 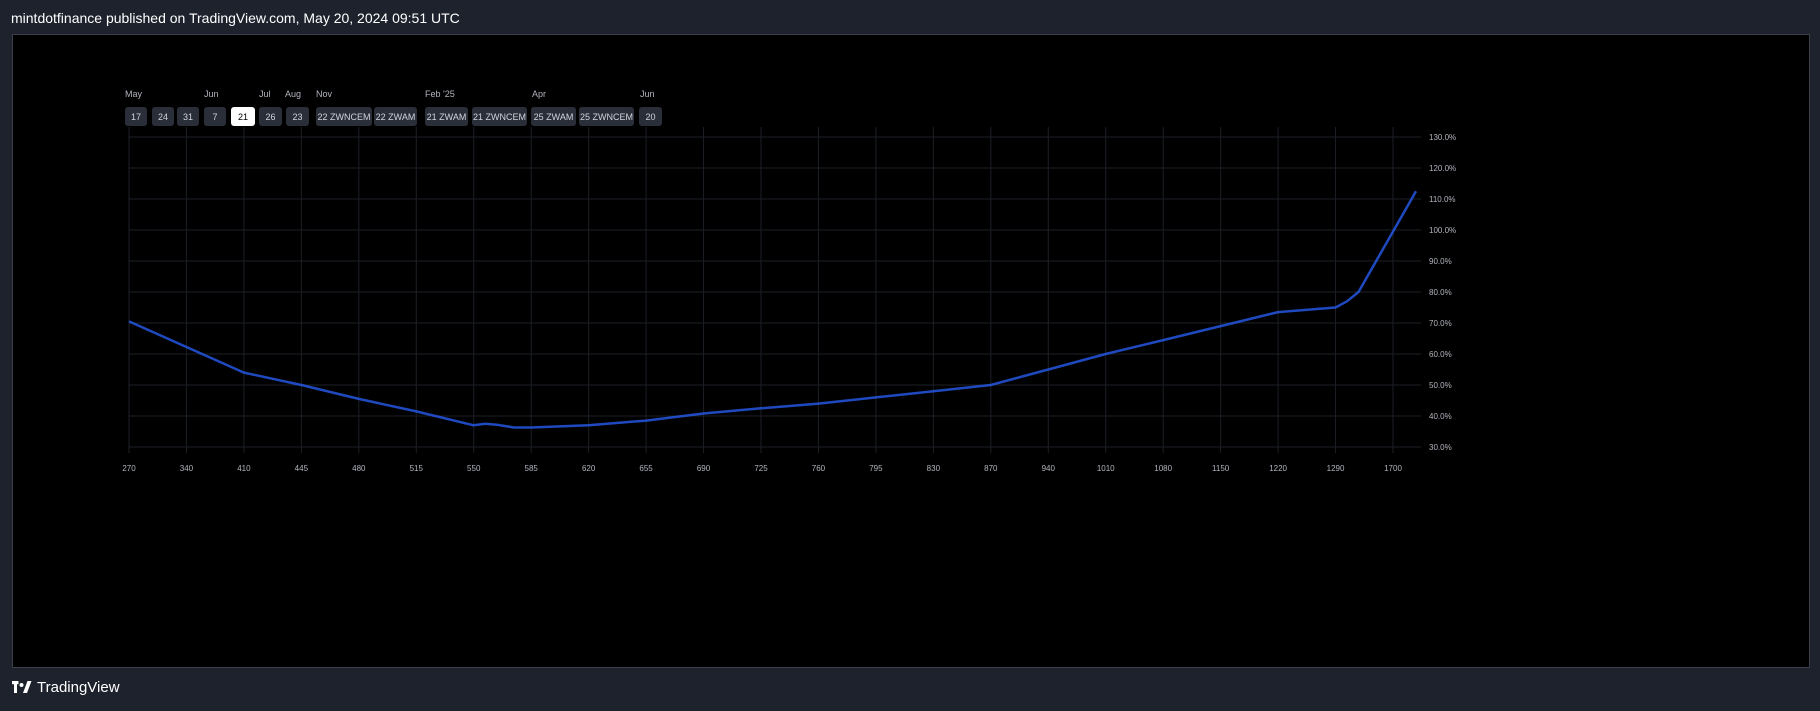 What do you see at coordinates (440, 94) in the screenshot?
I see `month-label: Feb '25` at bounding box center [440, 94].